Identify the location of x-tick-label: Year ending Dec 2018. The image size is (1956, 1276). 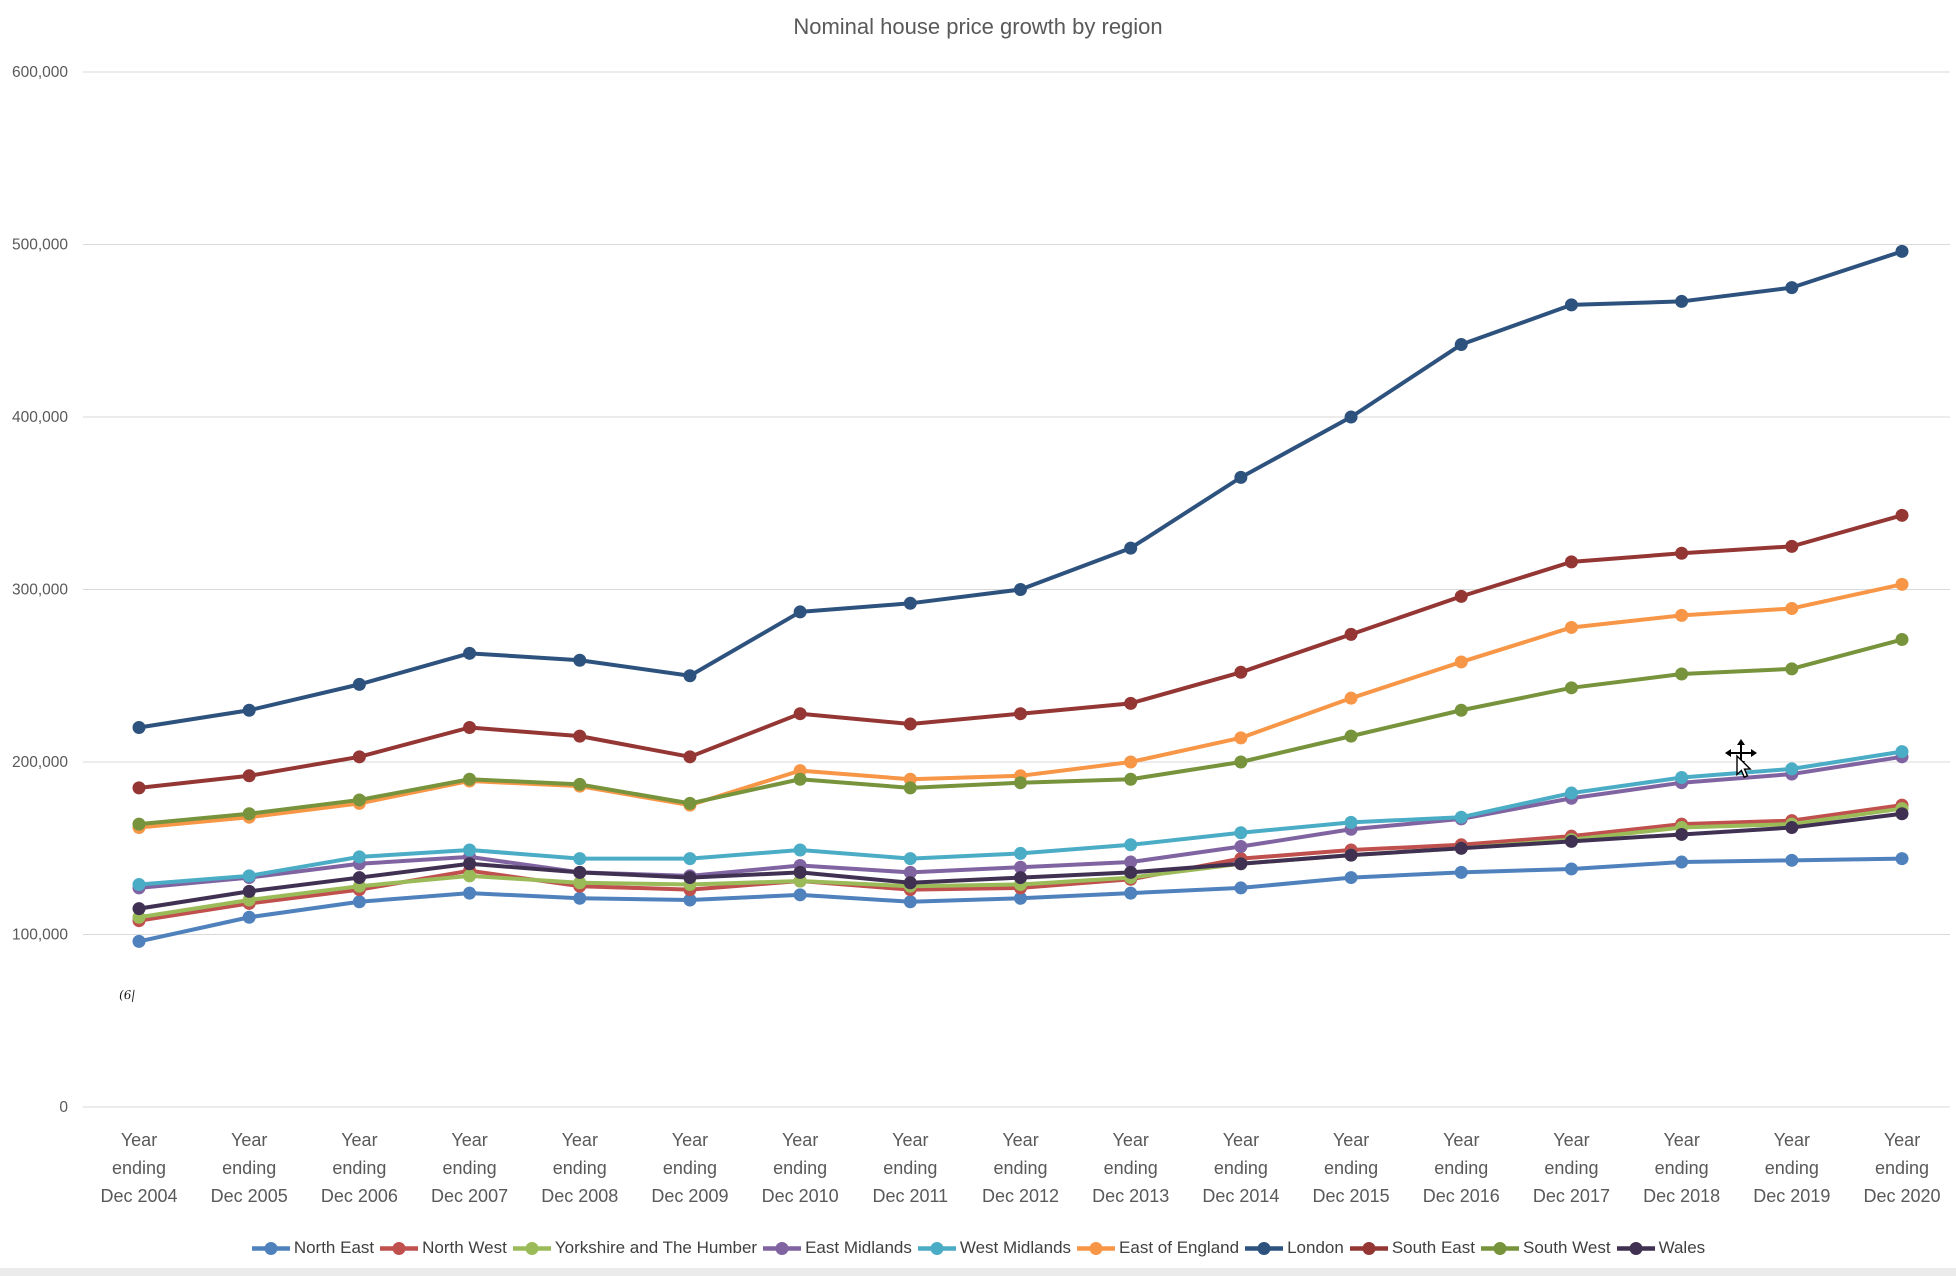
(1681, 1168).